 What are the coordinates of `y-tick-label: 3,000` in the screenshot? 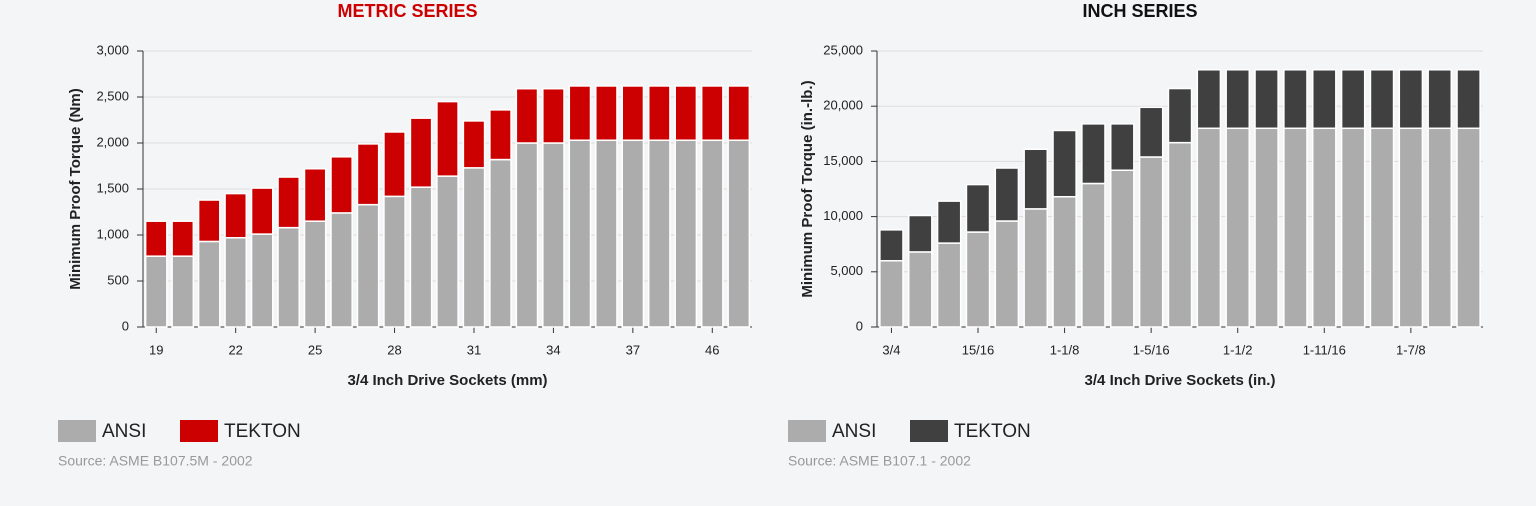 It's located at (112, 49).